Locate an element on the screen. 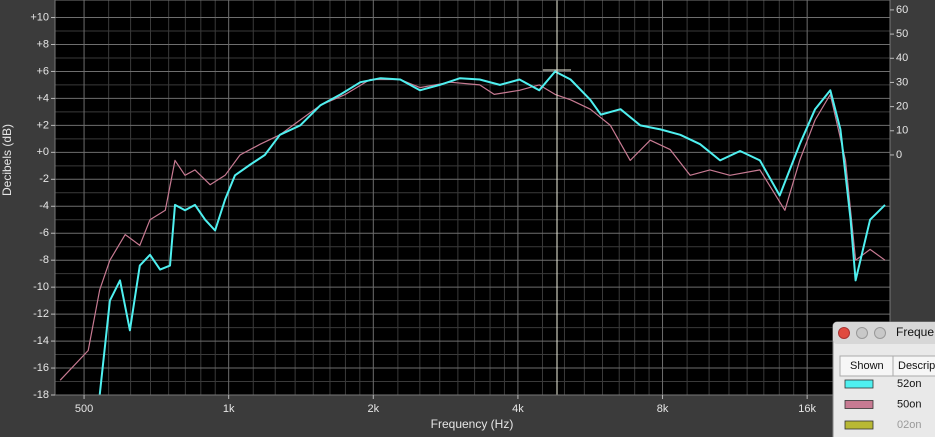 Image resolution: width=935 pixels, height=437 pixels. y2-tick-label: 20 is located at coordinates (902, 107).